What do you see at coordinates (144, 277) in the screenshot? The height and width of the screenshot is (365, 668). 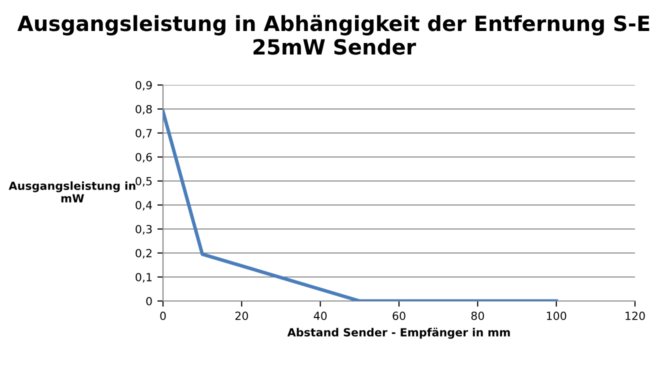 I see `y-tick-label: 0,1` at bounding box center [144, 277].